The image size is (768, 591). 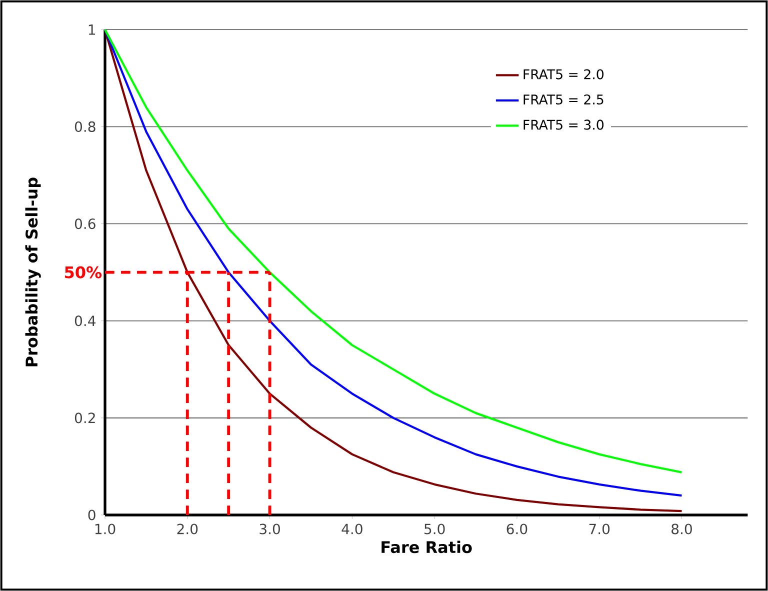 What do you see at coordinates (564, 74) in the screenshot?
I see `legend-label: FRAT5 = 2.0` at bounding box center [564, 74].